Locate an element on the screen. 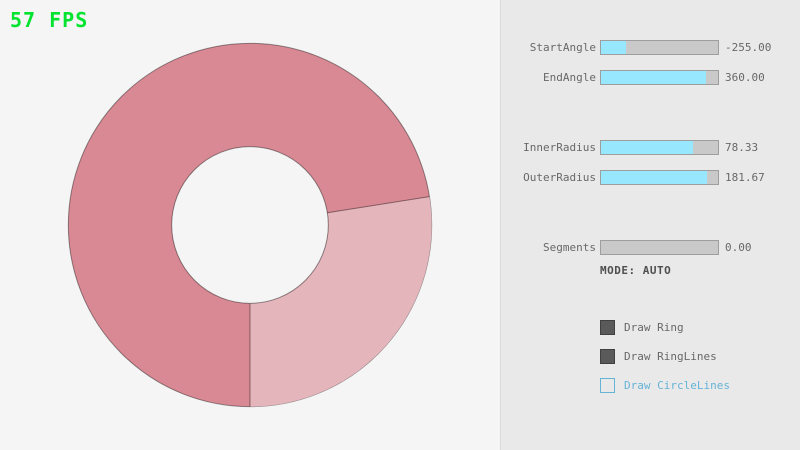 This screenshot has height=450, width=800. segments-value: 0.00 is located at coordinates (738, 247).